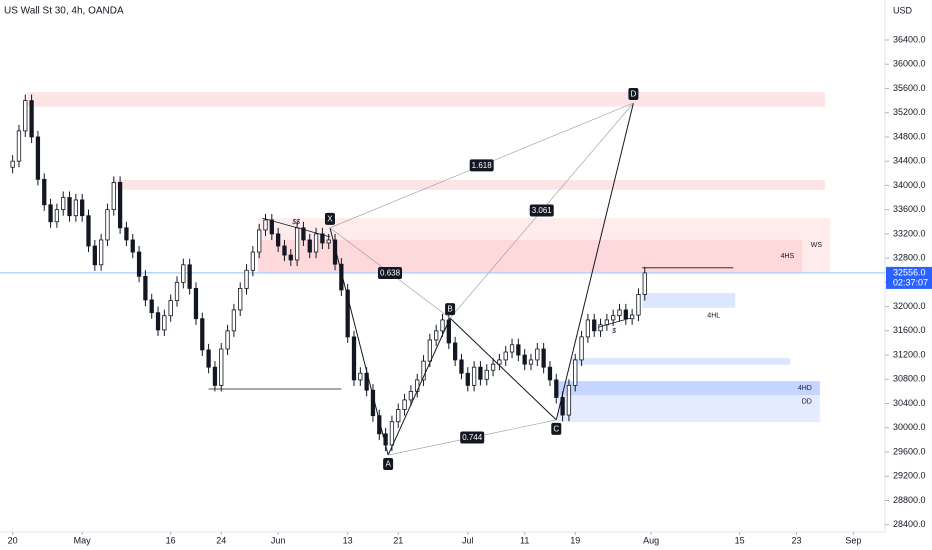 The width and height of the screenshot is (932, 550). Describe the element at coordinates (398, 540) in the screenshot. I see `x-tick-label: 21` at that location.